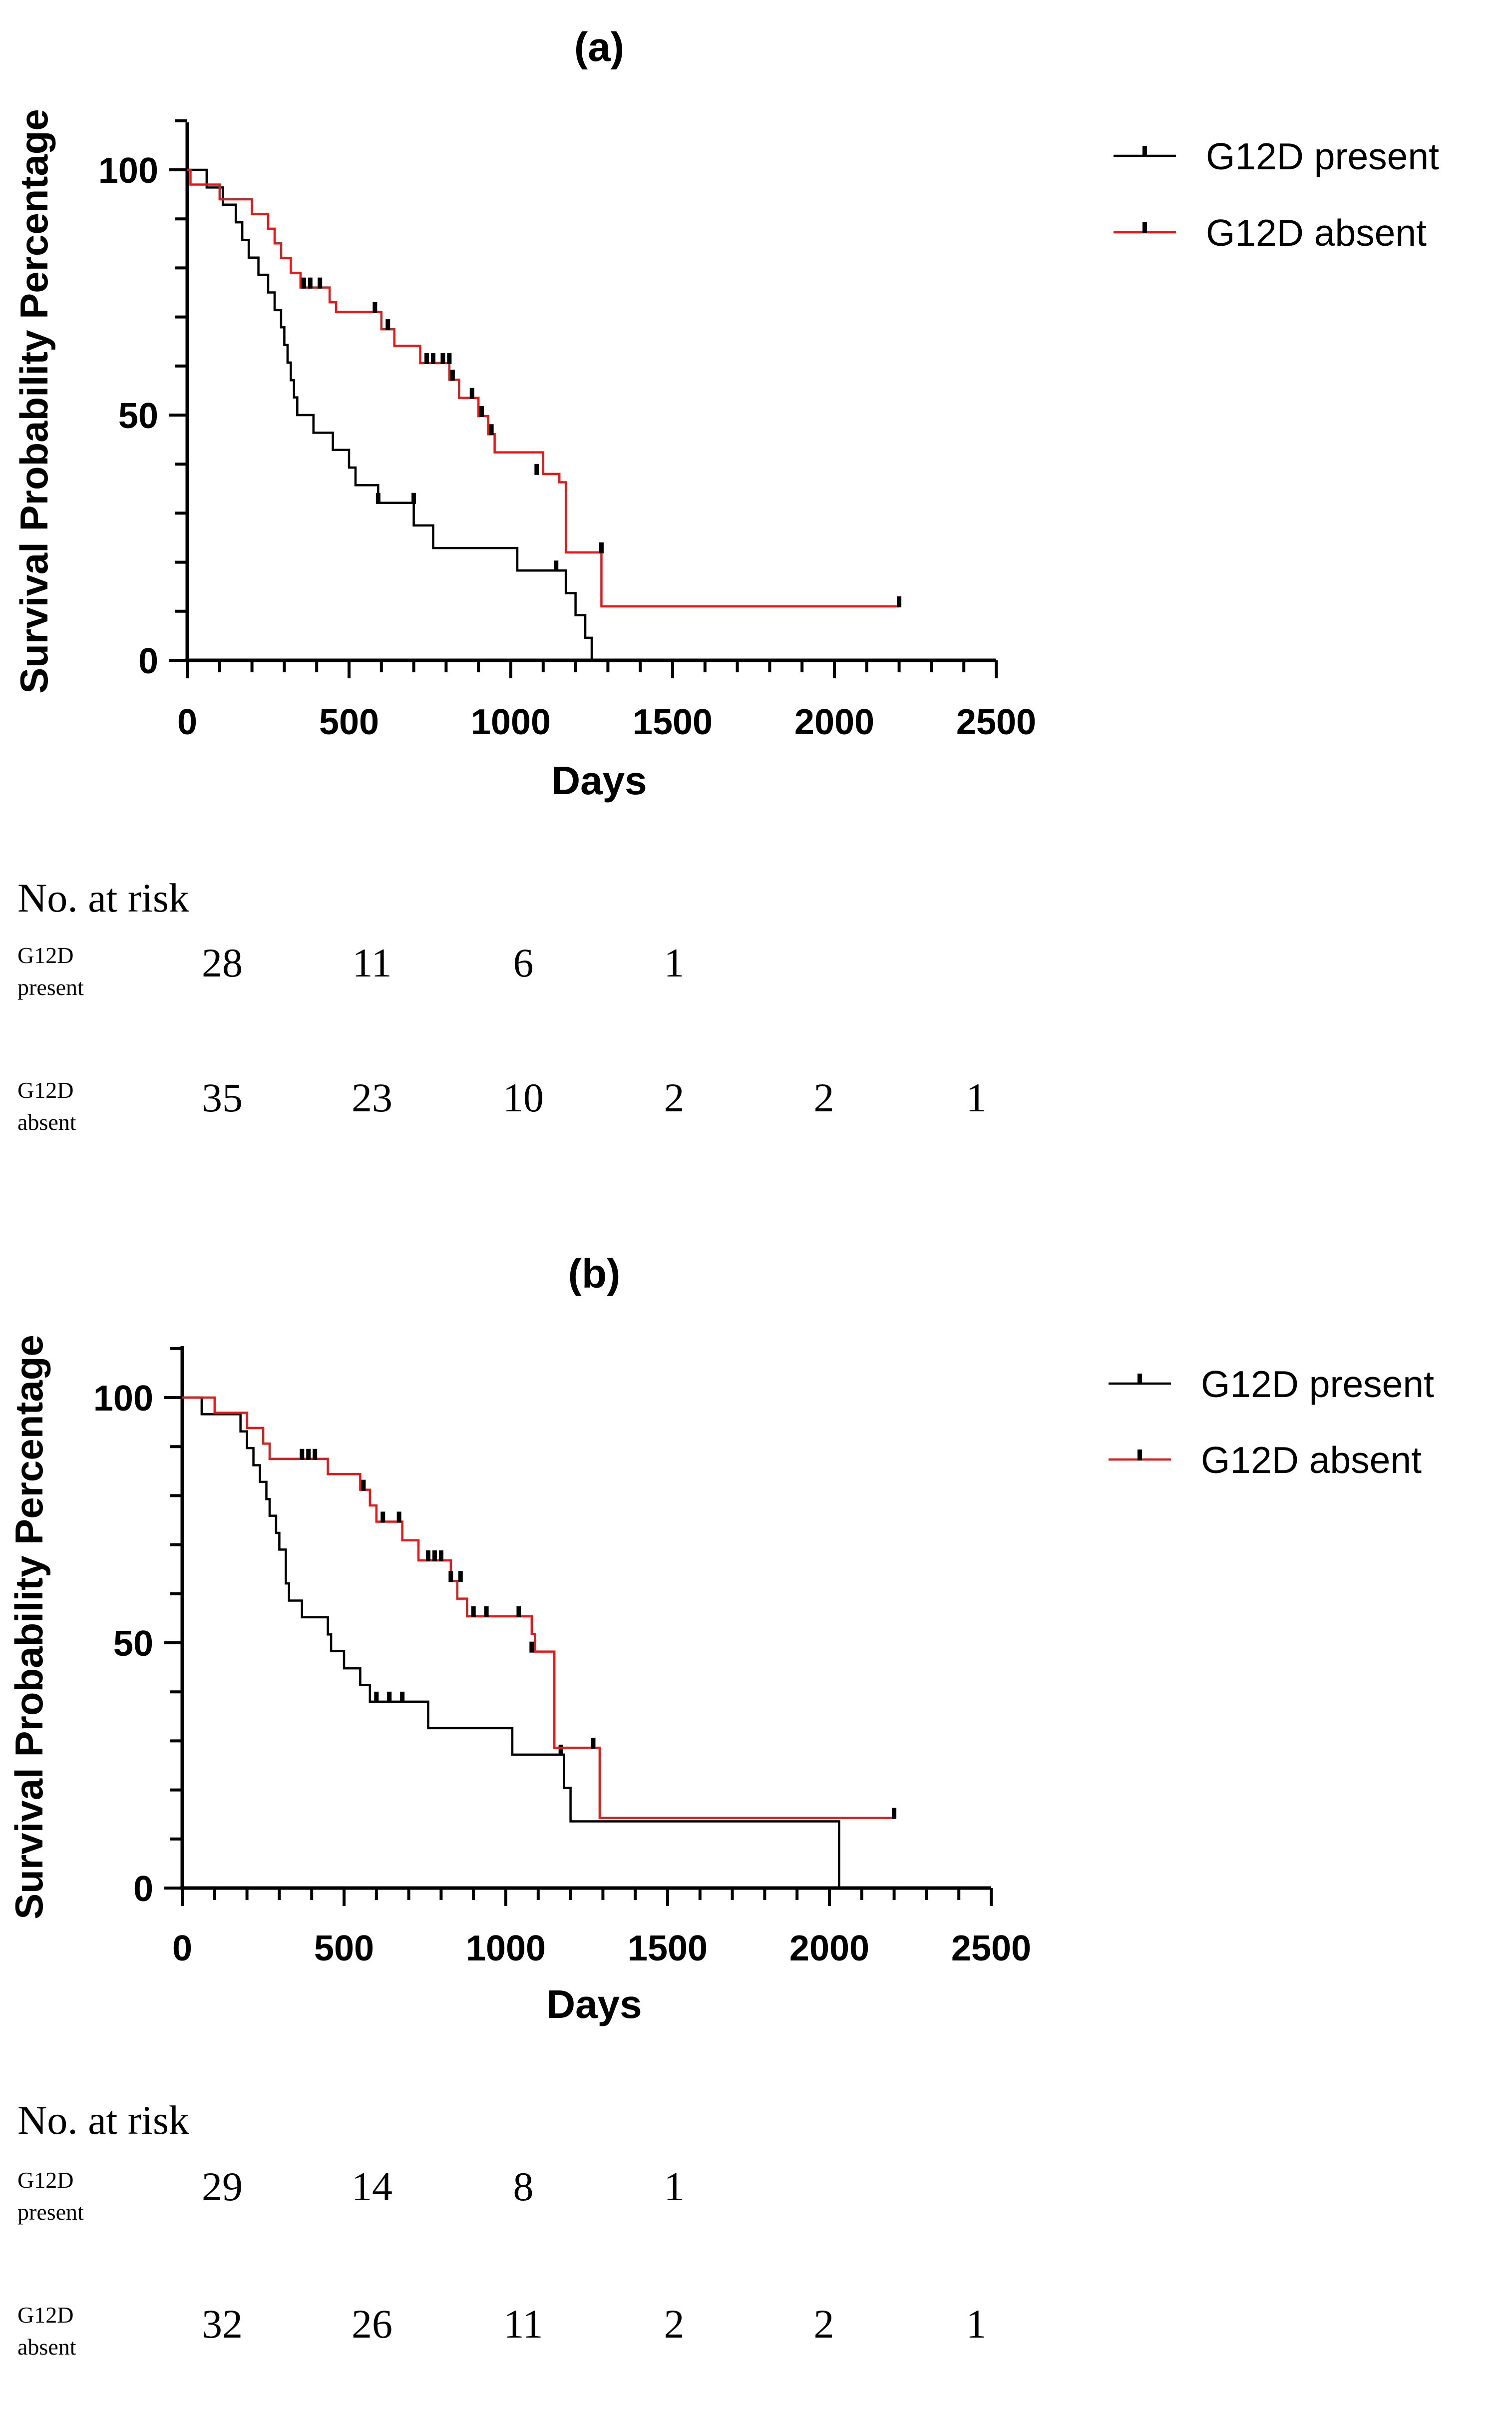  What do you see at coordinates (222, 1097) in the screenshot?
I see `risk-count: 35` at bounding box center [222, 1097].